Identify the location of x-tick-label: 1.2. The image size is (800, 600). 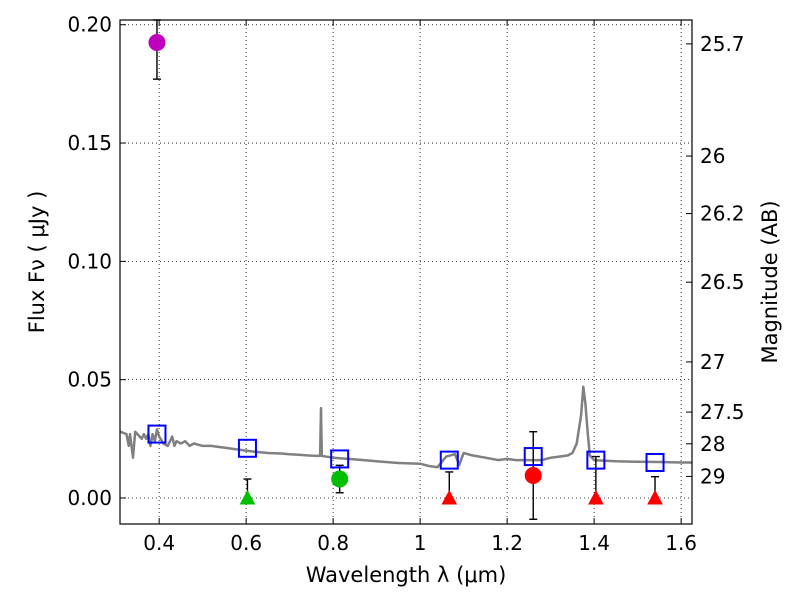
(507, 543).